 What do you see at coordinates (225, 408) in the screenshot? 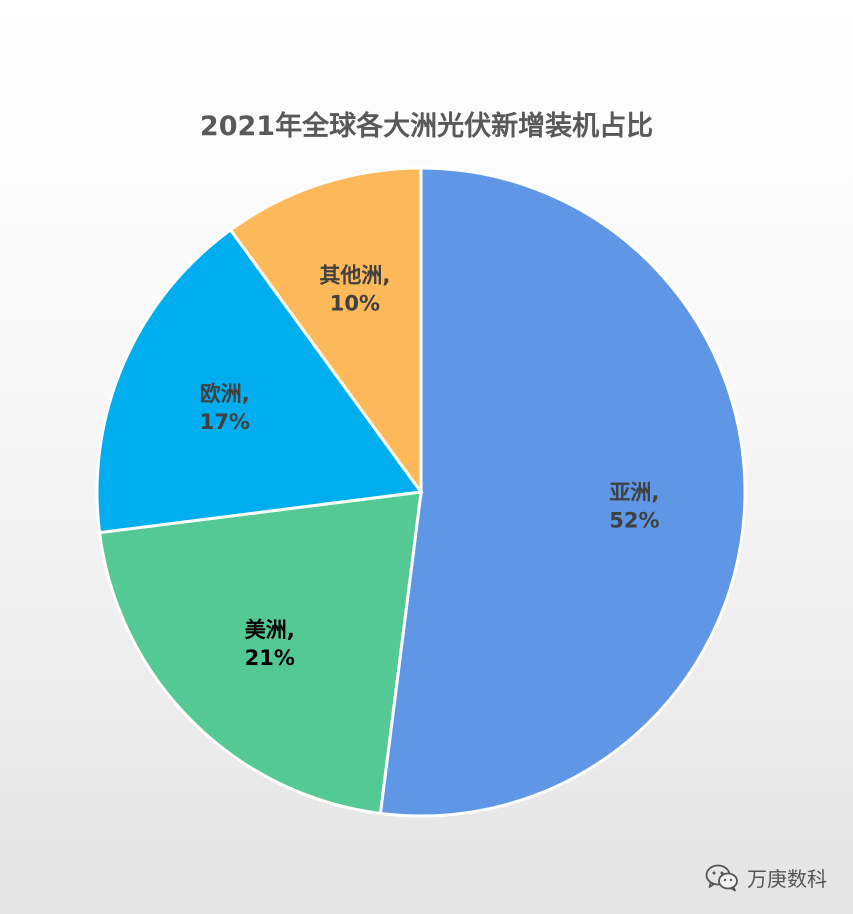
I see `slice-label-2: 欧洲, 17%` at bounding box center [225, 408].